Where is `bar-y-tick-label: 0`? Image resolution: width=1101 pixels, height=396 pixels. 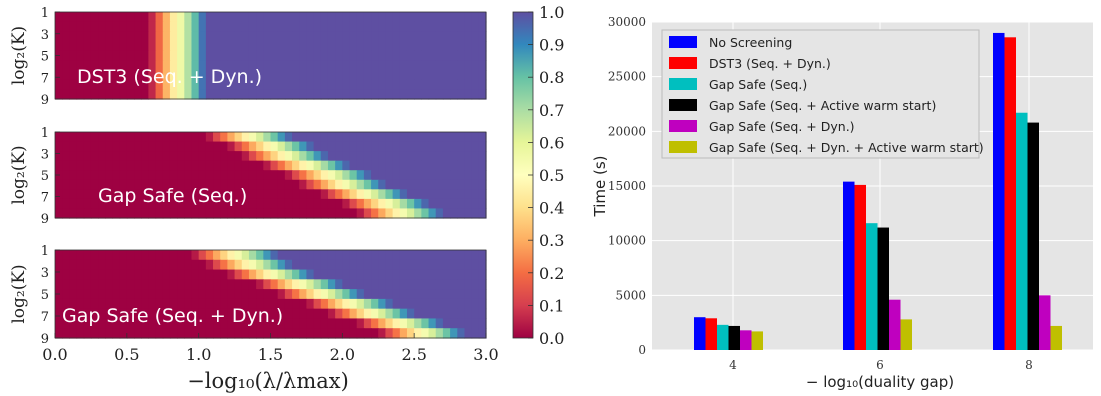 bar-y-tick-label: 0 is located at coordinates (642, 350).